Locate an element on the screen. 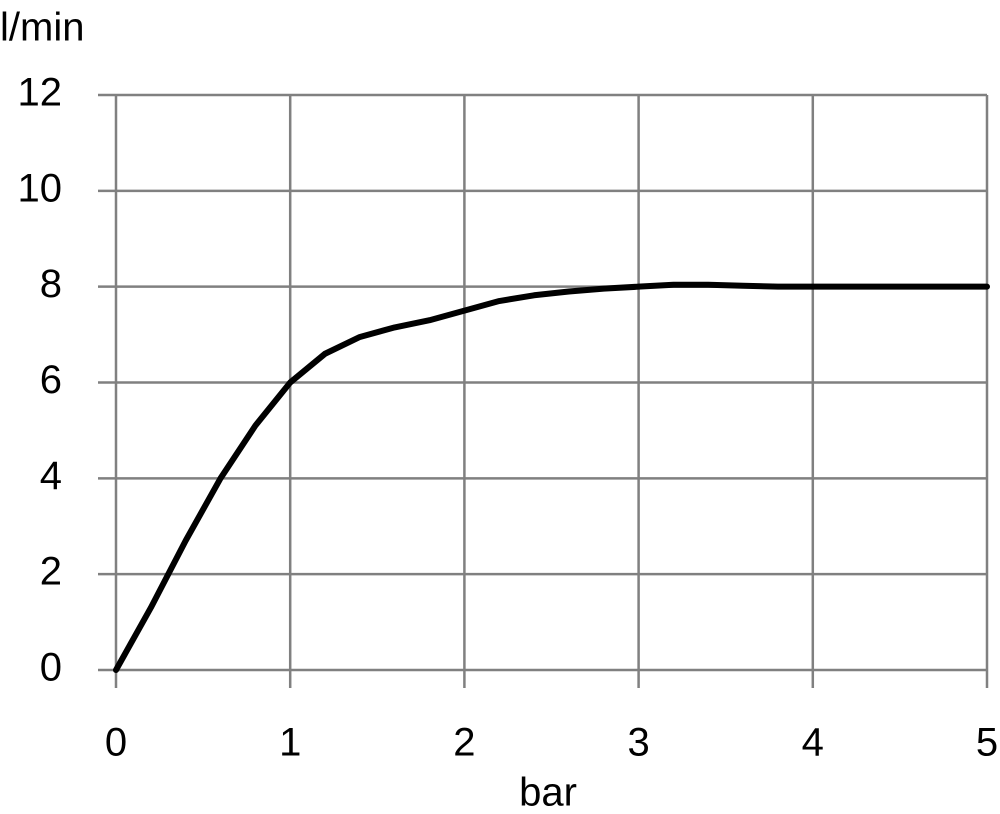 This screenshot has height=814, width=1000. x-tick-label: 1 is located at coordinates (290, 743).